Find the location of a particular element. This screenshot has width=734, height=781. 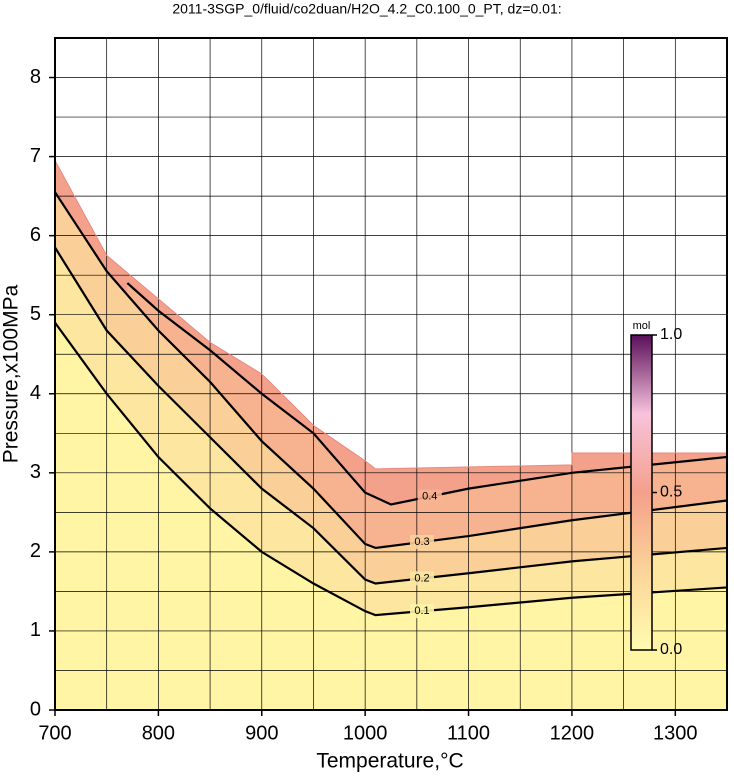

contour-label: 0.2 is located at coordinates (421, 578).